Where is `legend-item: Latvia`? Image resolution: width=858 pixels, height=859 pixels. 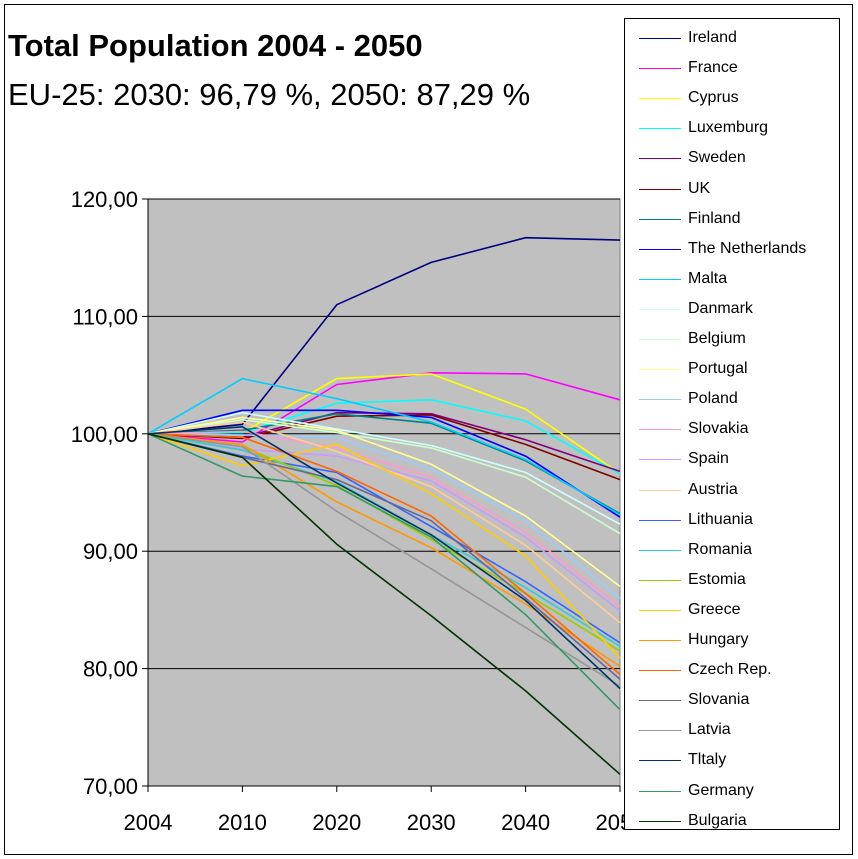 legend-item: Latvia is located at coordinates (732, 730).